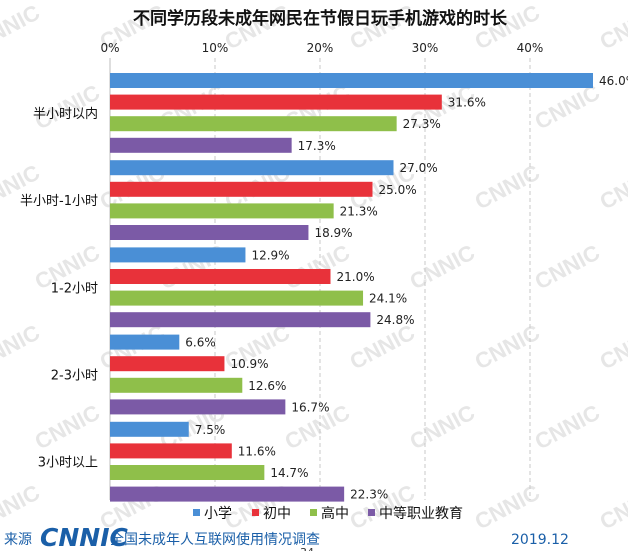 The height and width of the screenshot is (551, 628). What do you see at coordinates (333, 233) in the screenshot?
I see `data-label: 18.9%` at bounding box center [333, 233].